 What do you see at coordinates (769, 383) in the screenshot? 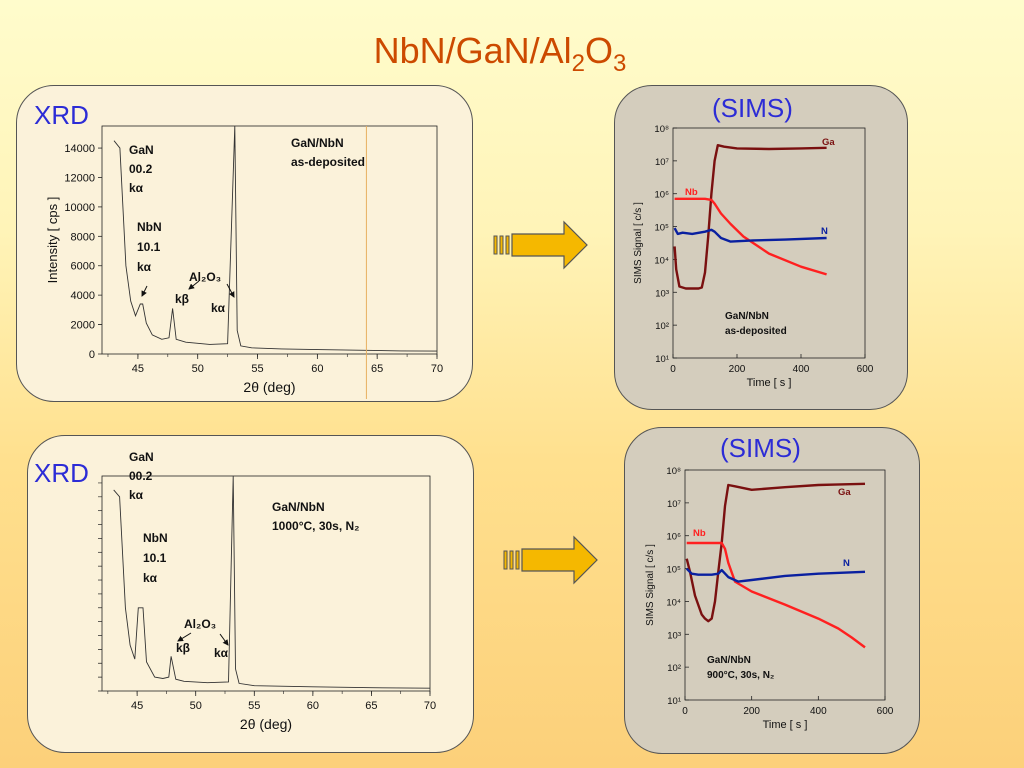
I see `x-axis-label: Time [ s ]` at bounding box center [769, 383].